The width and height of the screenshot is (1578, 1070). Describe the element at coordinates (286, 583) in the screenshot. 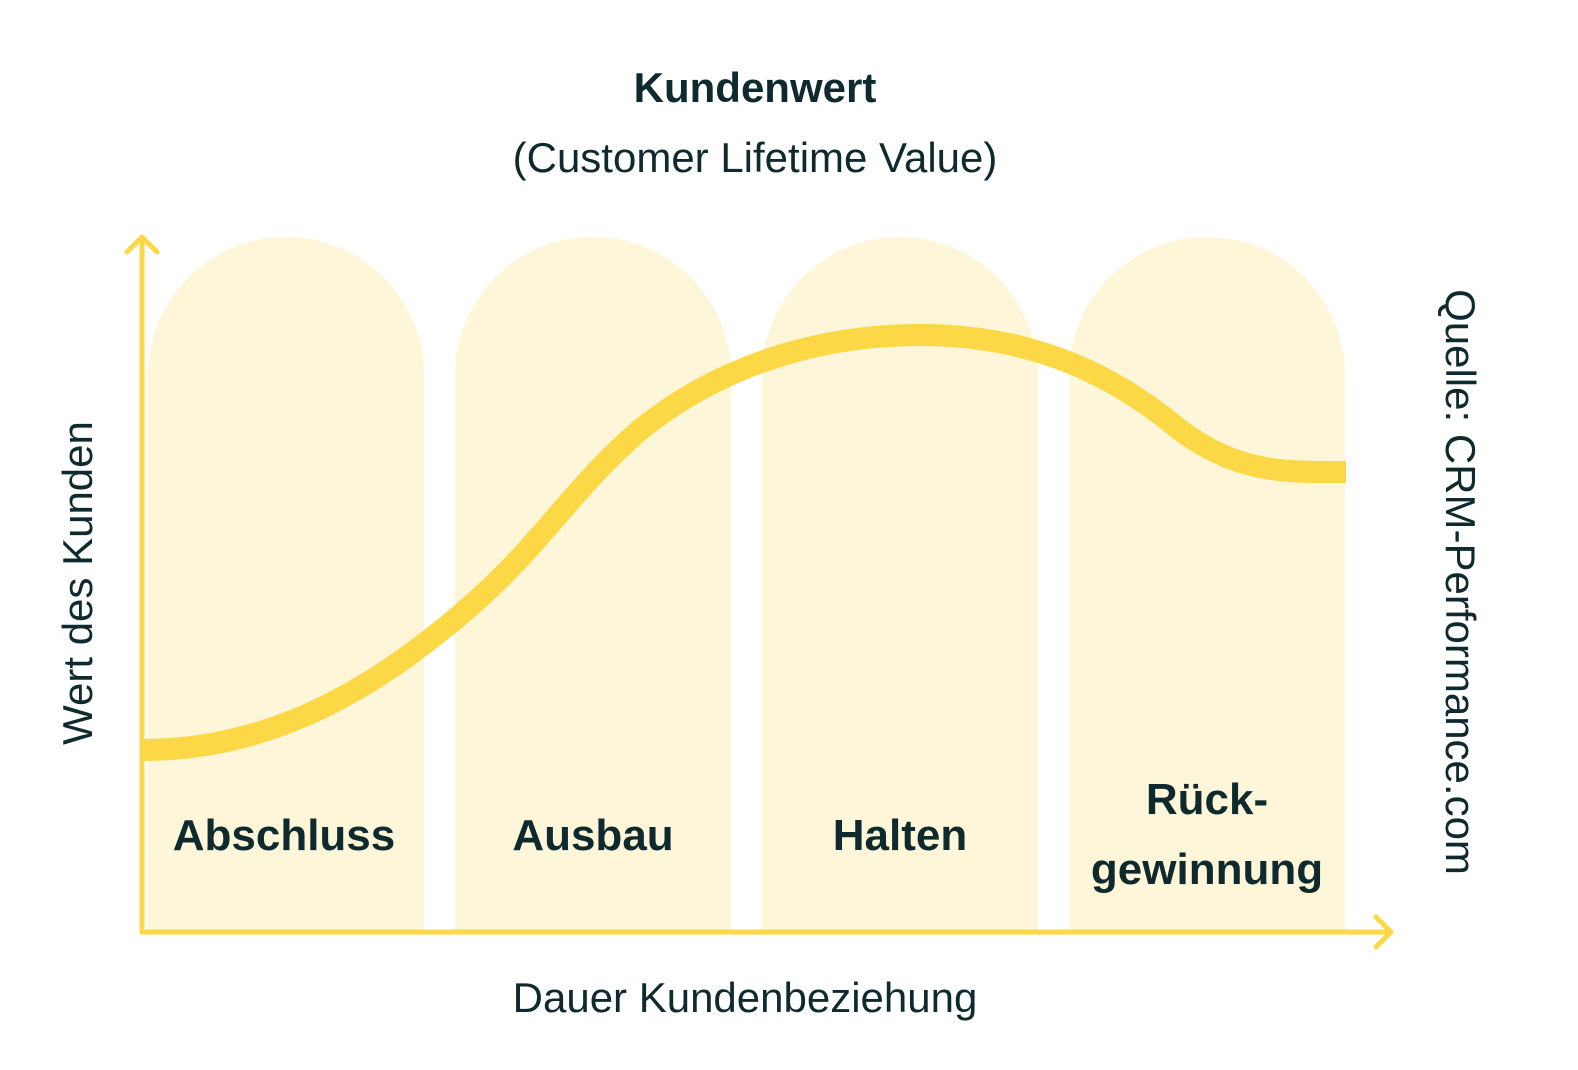

I see `phase-column-abschluss` at that location.